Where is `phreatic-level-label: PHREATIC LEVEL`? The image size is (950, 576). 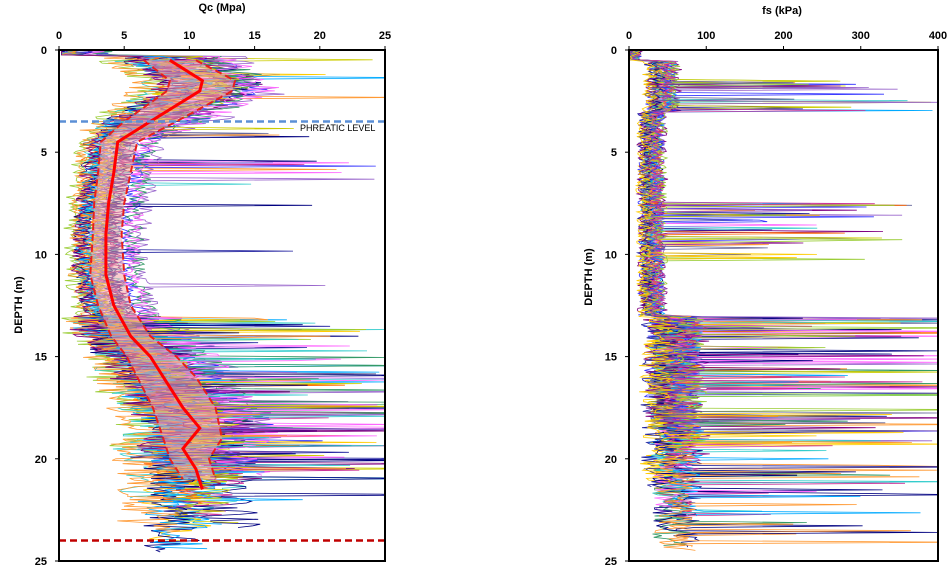 phreatic-level-label: PHREATIC LEVEL is located at coordinates (337, 128).